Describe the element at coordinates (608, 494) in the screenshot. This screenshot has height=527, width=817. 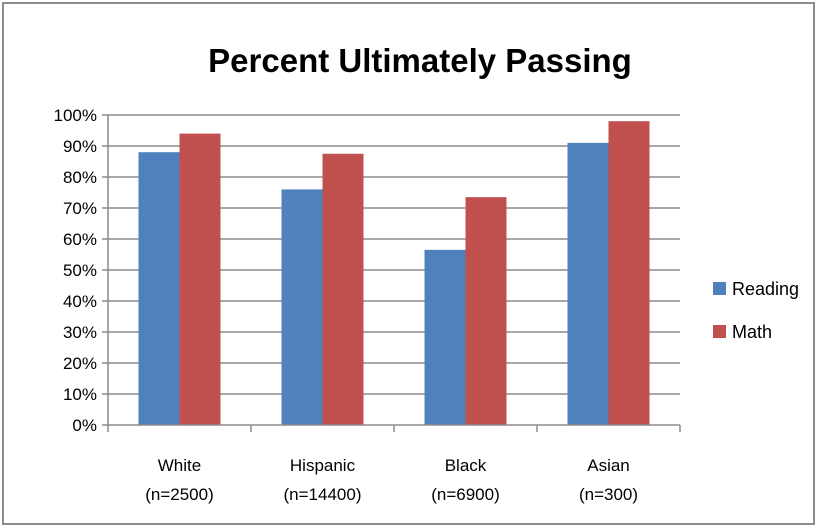
I see `x-tick-sublabel: (n=300)` at that location.